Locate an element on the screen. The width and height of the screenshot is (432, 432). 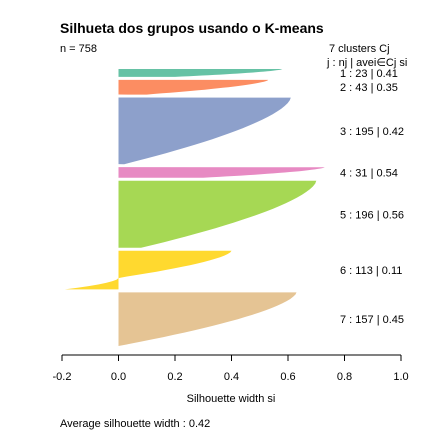
x-tick-label: 0.4 is located at coordinates (231, 377).